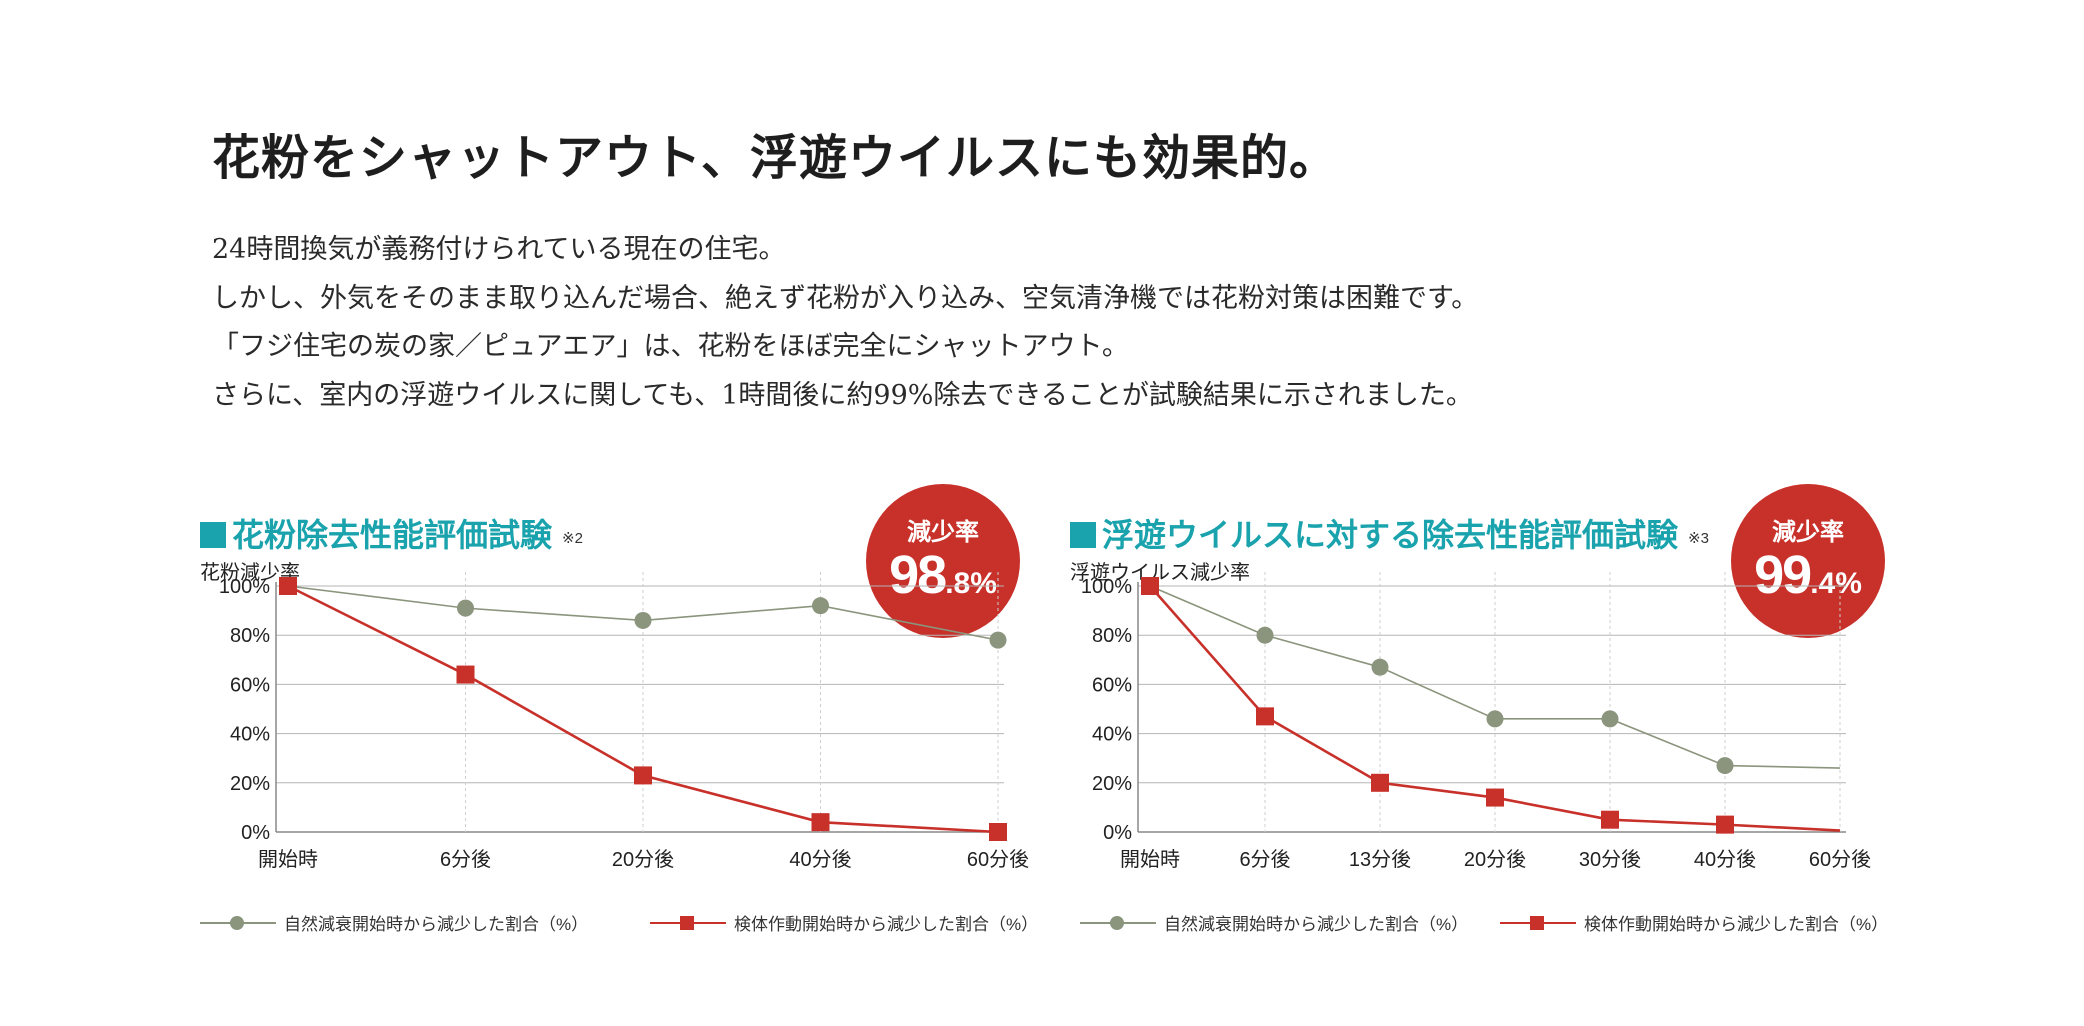  Describe the element at coordinates (971, 583) in the screenshot. I see `badge-value-small: .8%` at that location.